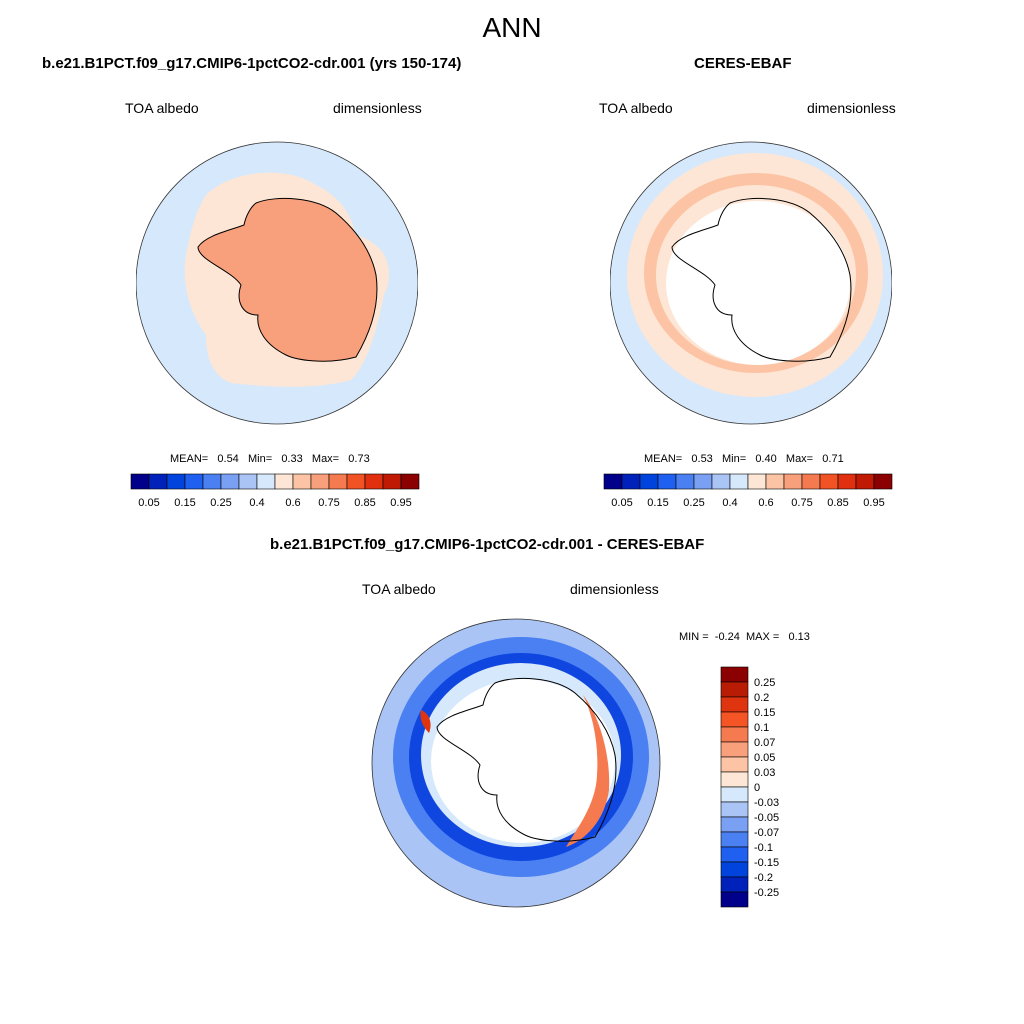 The image size is (1024, 1024). Describe the element at coordinates (220, 503) in the screenshot. I see `panel-1-colorbar-label: 0.25` at that location.